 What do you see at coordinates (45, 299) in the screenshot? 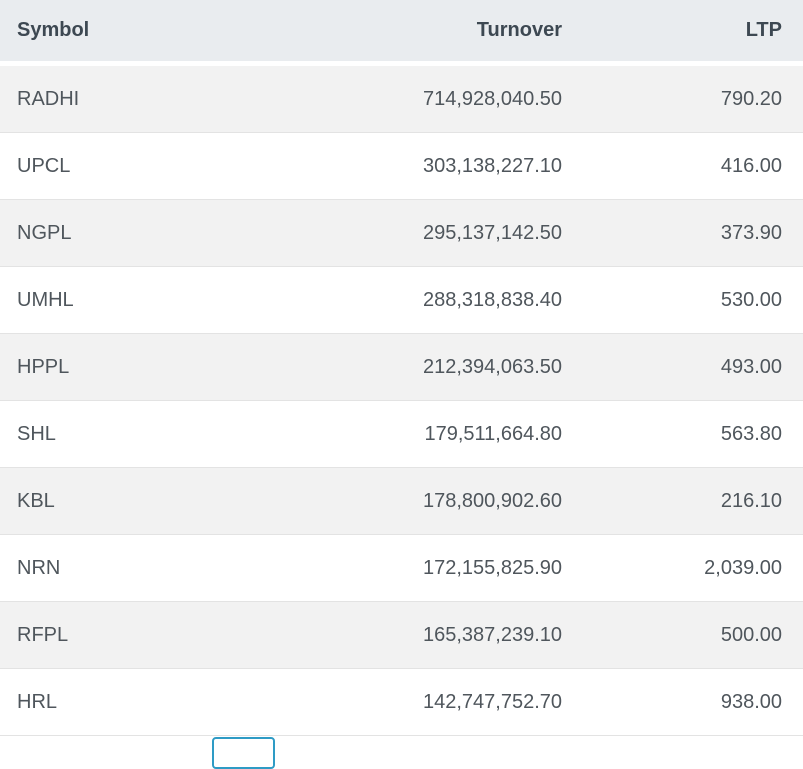
I see `symbol-cell: UMHL` at bounding box center [45, 299].